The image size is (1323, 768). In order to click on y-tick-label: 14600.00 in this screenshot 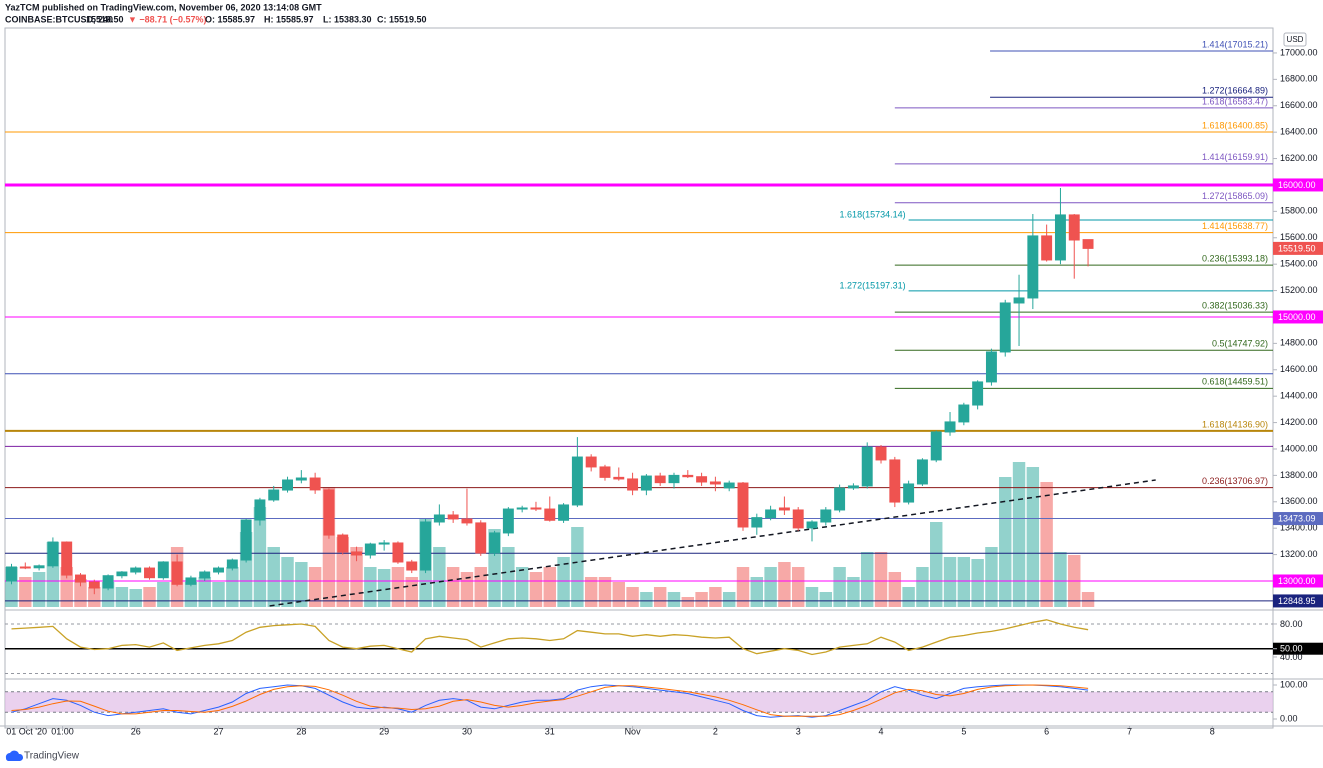, I will do `click(1299, 369)`.